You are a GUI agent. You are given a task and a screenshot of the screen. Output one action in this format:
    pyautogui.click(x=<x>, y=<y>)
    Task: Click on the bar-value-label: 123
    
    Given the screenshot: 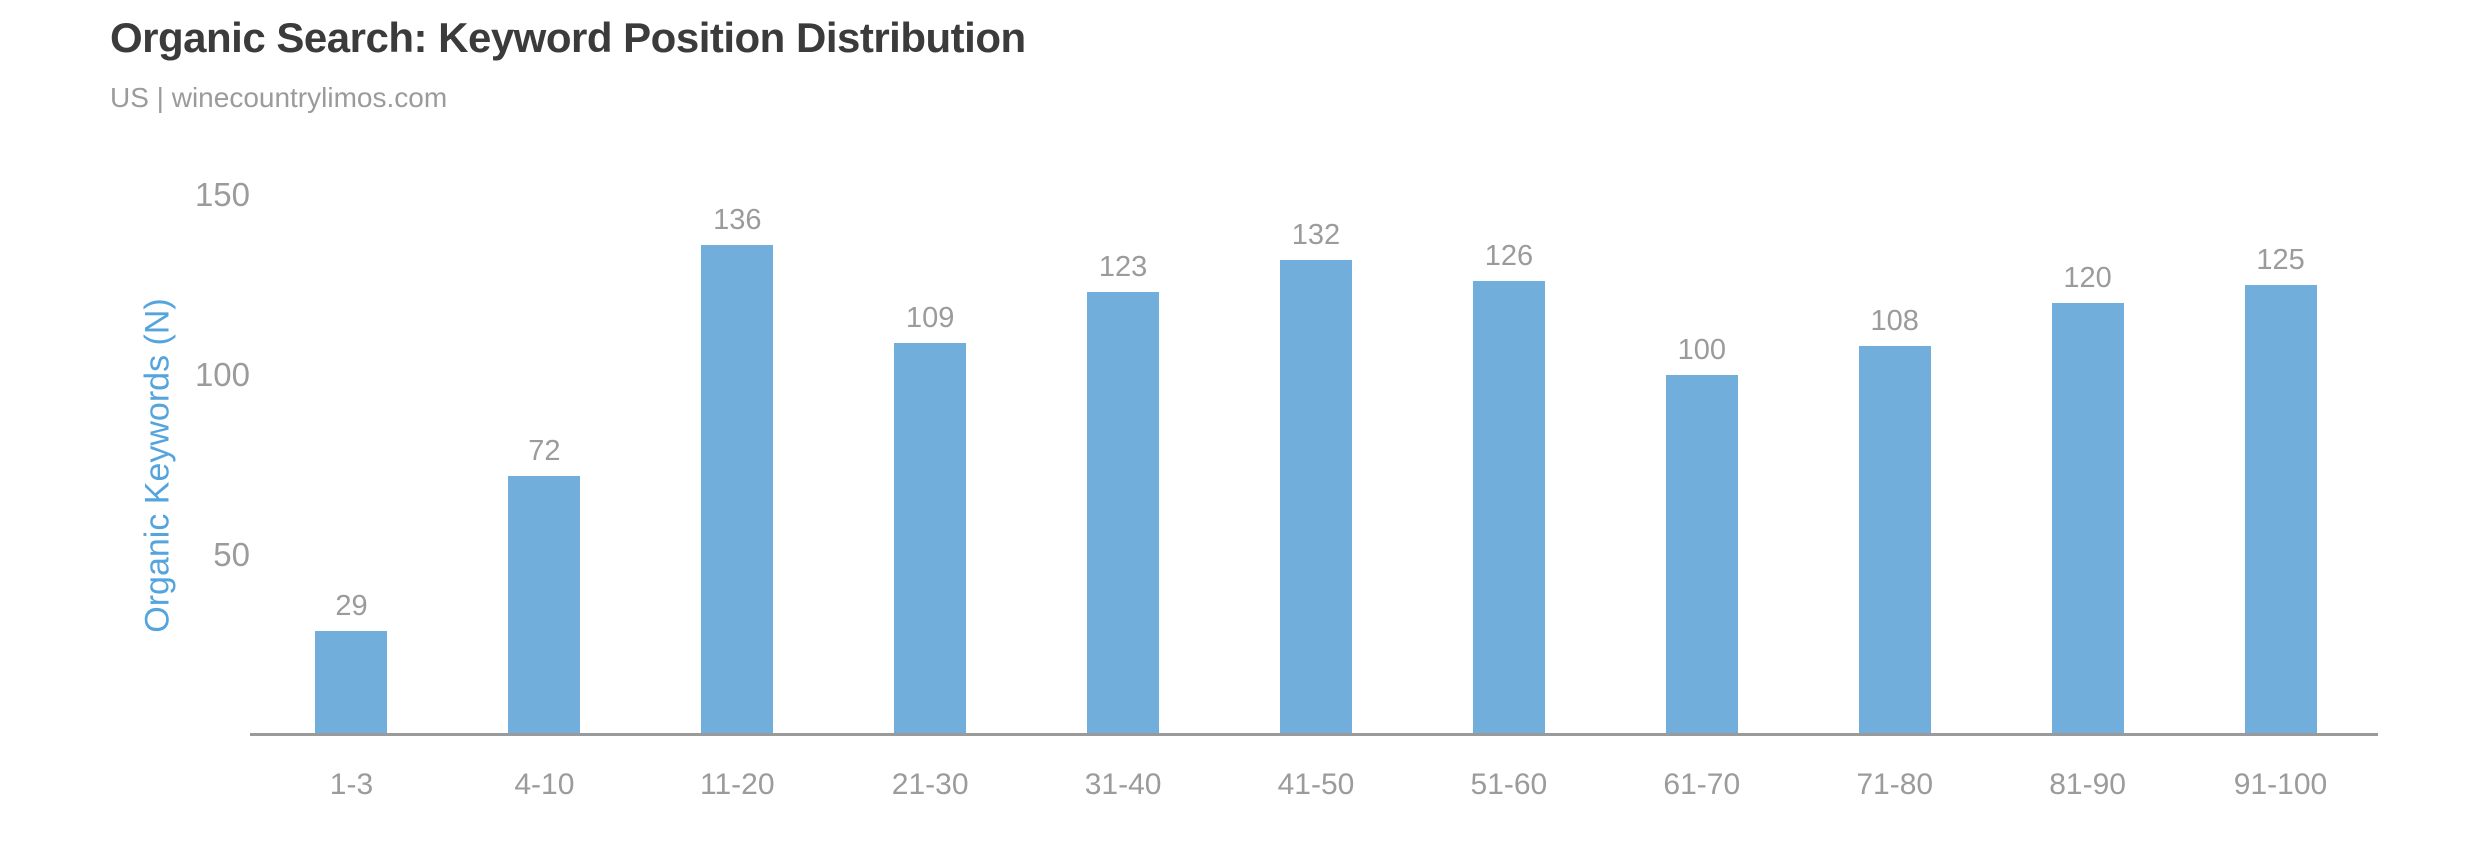 What is the action you would take?
    pyautogui.click(x=1123, y=267)
    